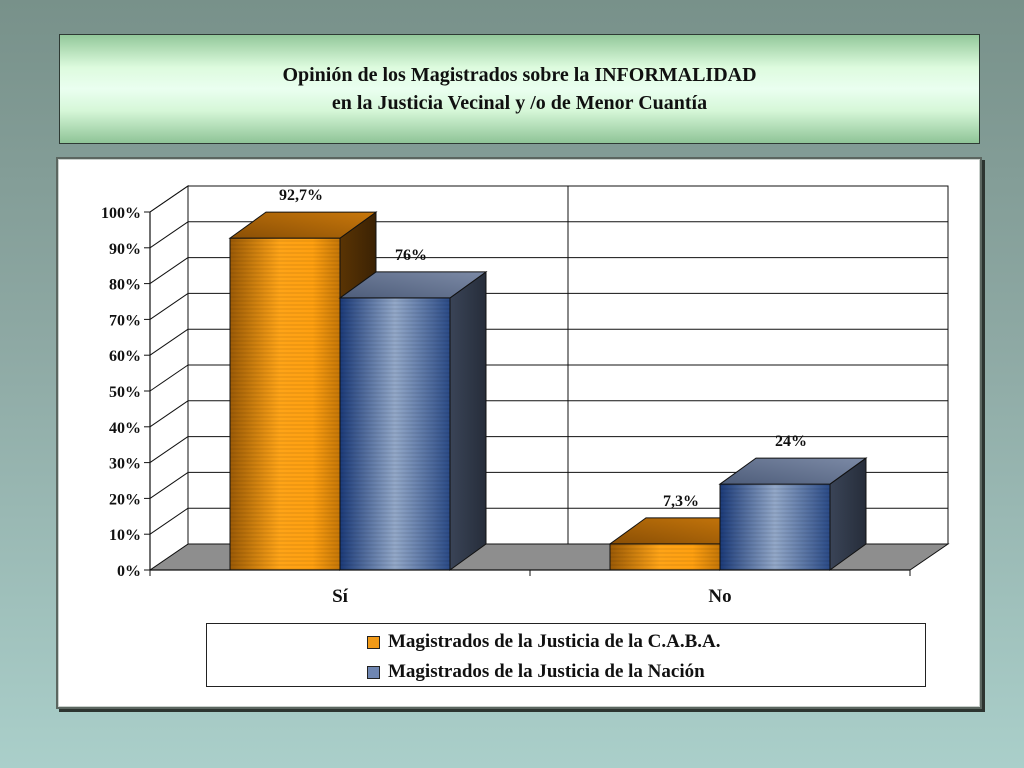 The height and width of the screenshot is (768, 1024). What do you see at coordinates (373, 642) in the screenshot?
I see `legend-swatch-caba` at bounding box center [373, 642].